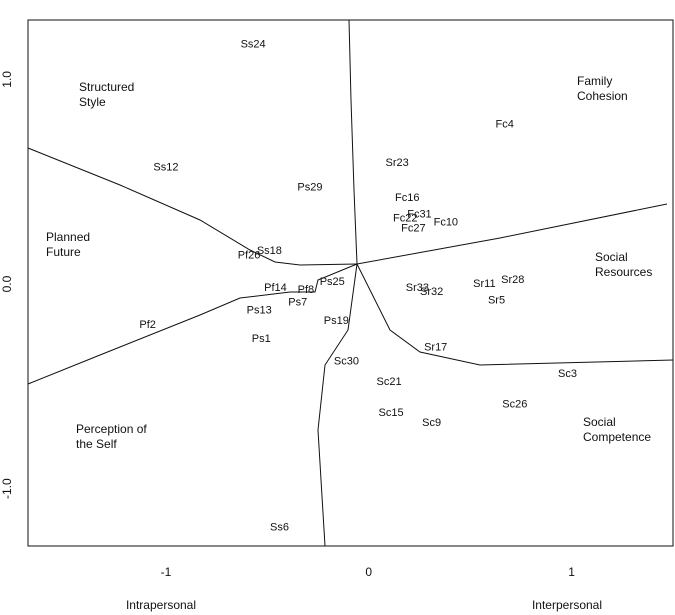 This screenshot has width=675, height=615. What do you see at coordinates (407, 198) in the screenshot?
I see `point-label: Fc16` at bounding box center [407, 198].